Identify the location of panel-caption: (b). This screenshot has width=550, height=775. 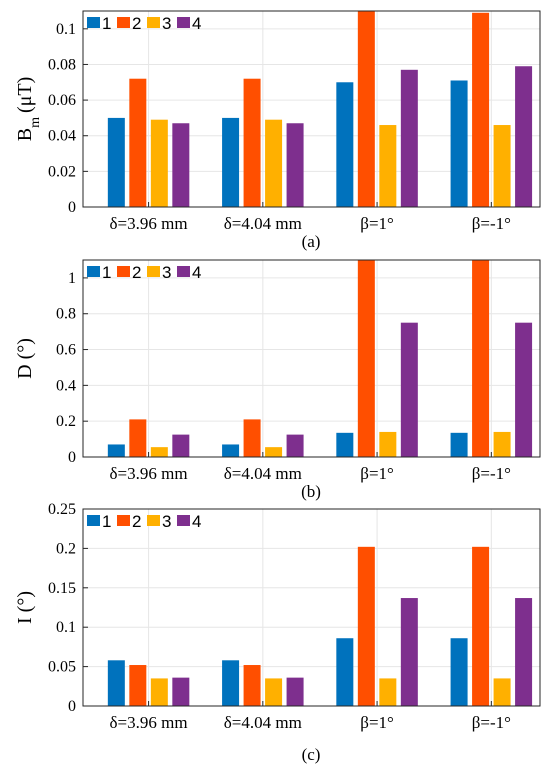
(311, 491).